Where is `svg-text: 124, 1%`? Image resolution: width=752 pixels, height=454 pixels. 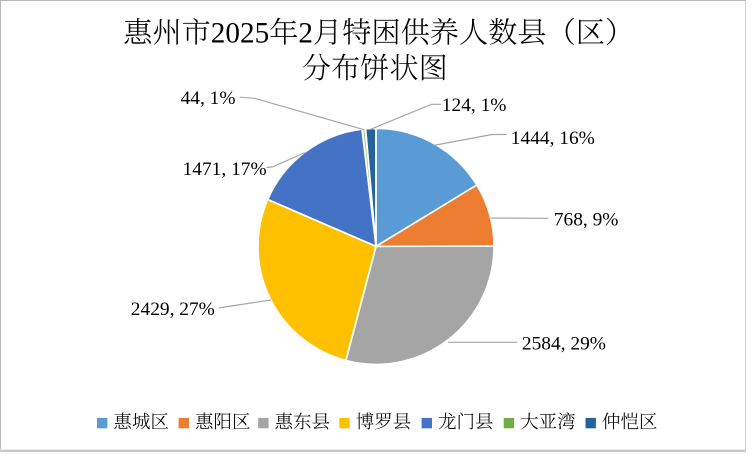
svg-text: 124, 1% is located at coordinates (474, 105).